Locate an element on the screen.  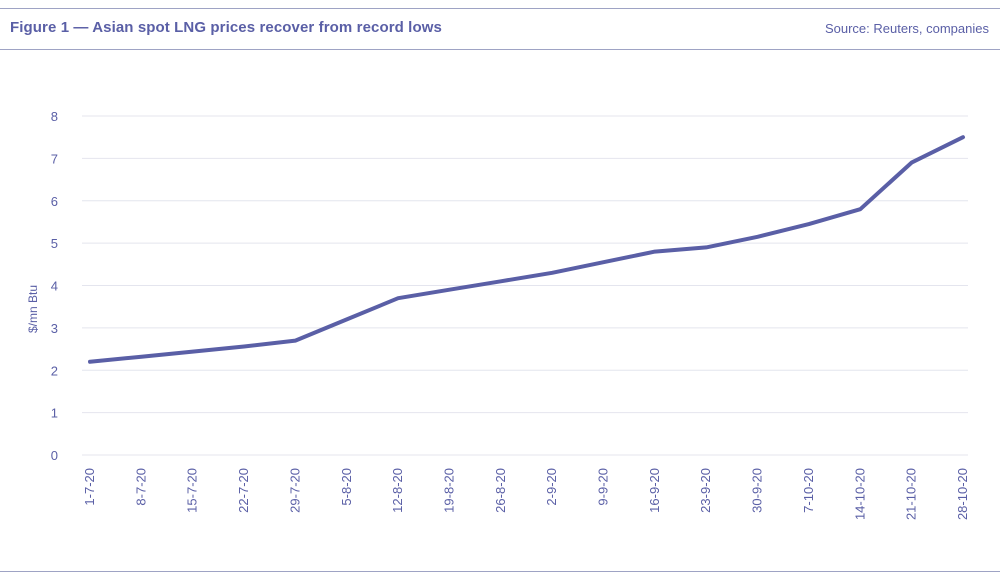
figure-source: Source: Reuters, companies is located at coordinates (906, 28).